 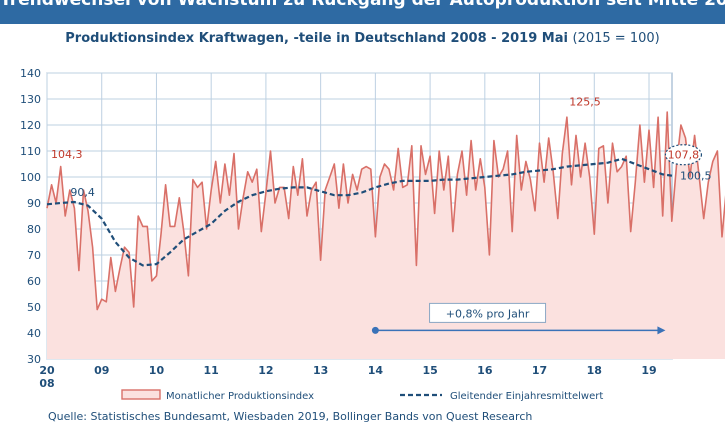 What do you see at coordinates (661, 330) in the screenshot?
I see `growth-arrow-head` at bounding box center [661, 330].